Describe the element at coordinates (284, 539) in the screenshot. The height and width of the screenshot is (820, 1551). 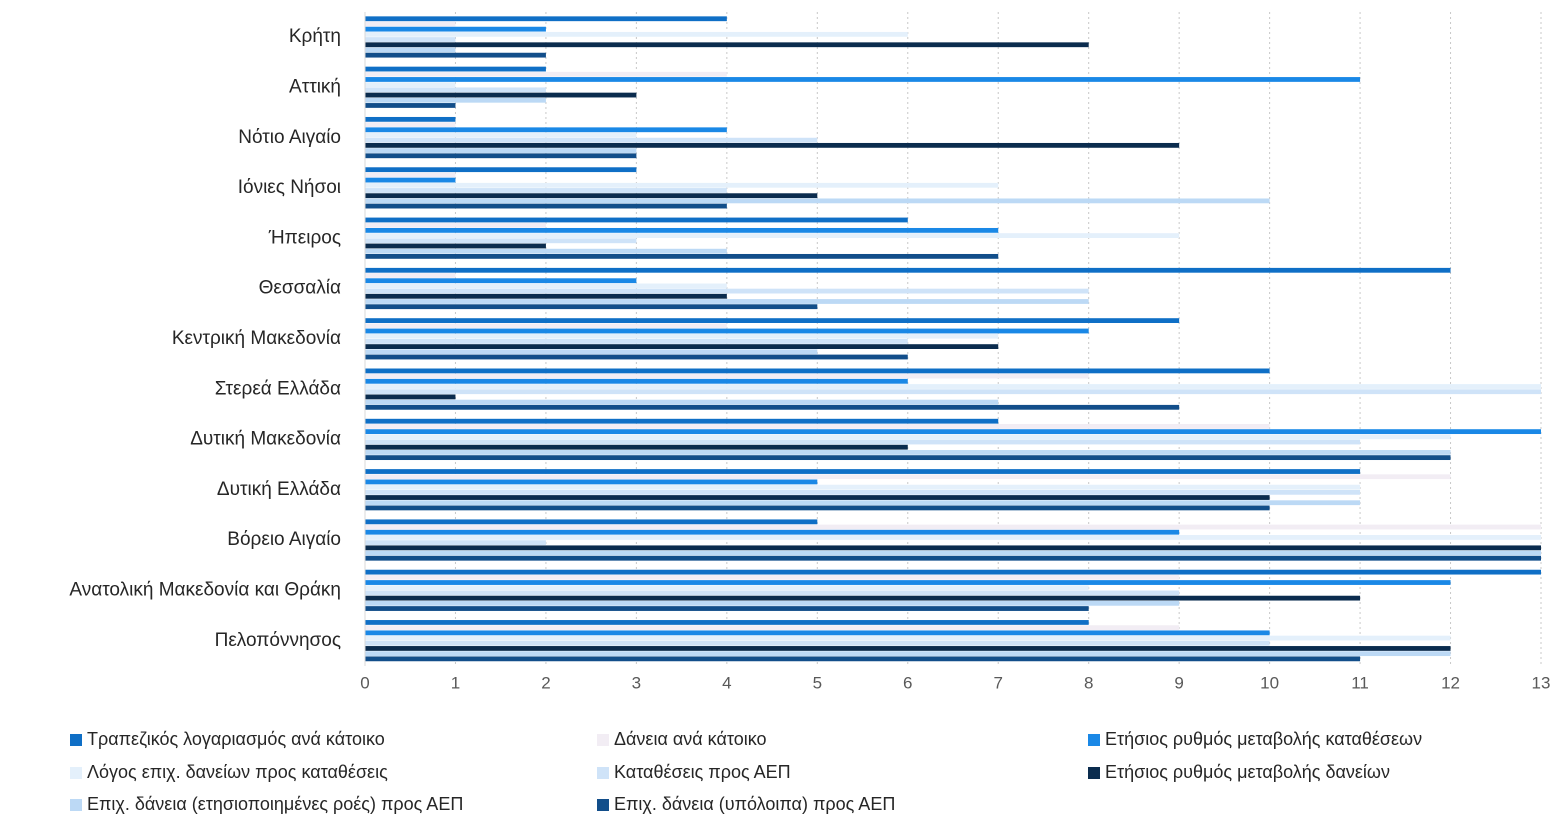
I see `category-label: Βόρειο Αιγαίο` at that location.